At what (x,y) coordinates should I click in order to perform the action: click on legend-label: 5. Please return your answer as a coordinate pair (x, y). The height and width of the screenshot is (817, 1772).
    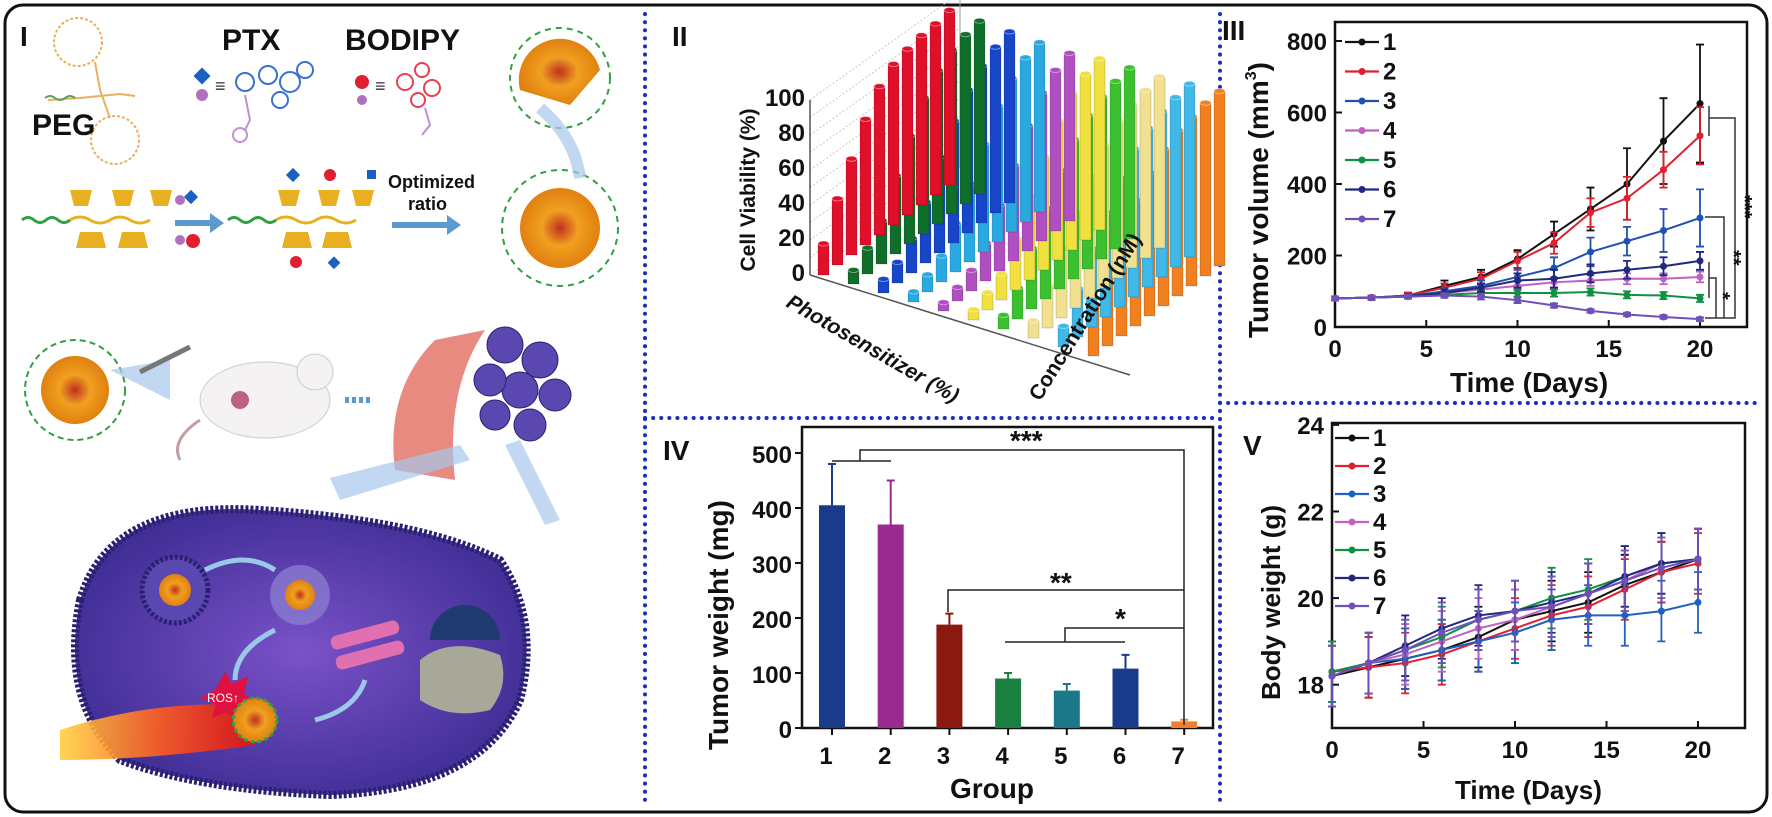
    Looking at the image, I should click on (1379, 550).